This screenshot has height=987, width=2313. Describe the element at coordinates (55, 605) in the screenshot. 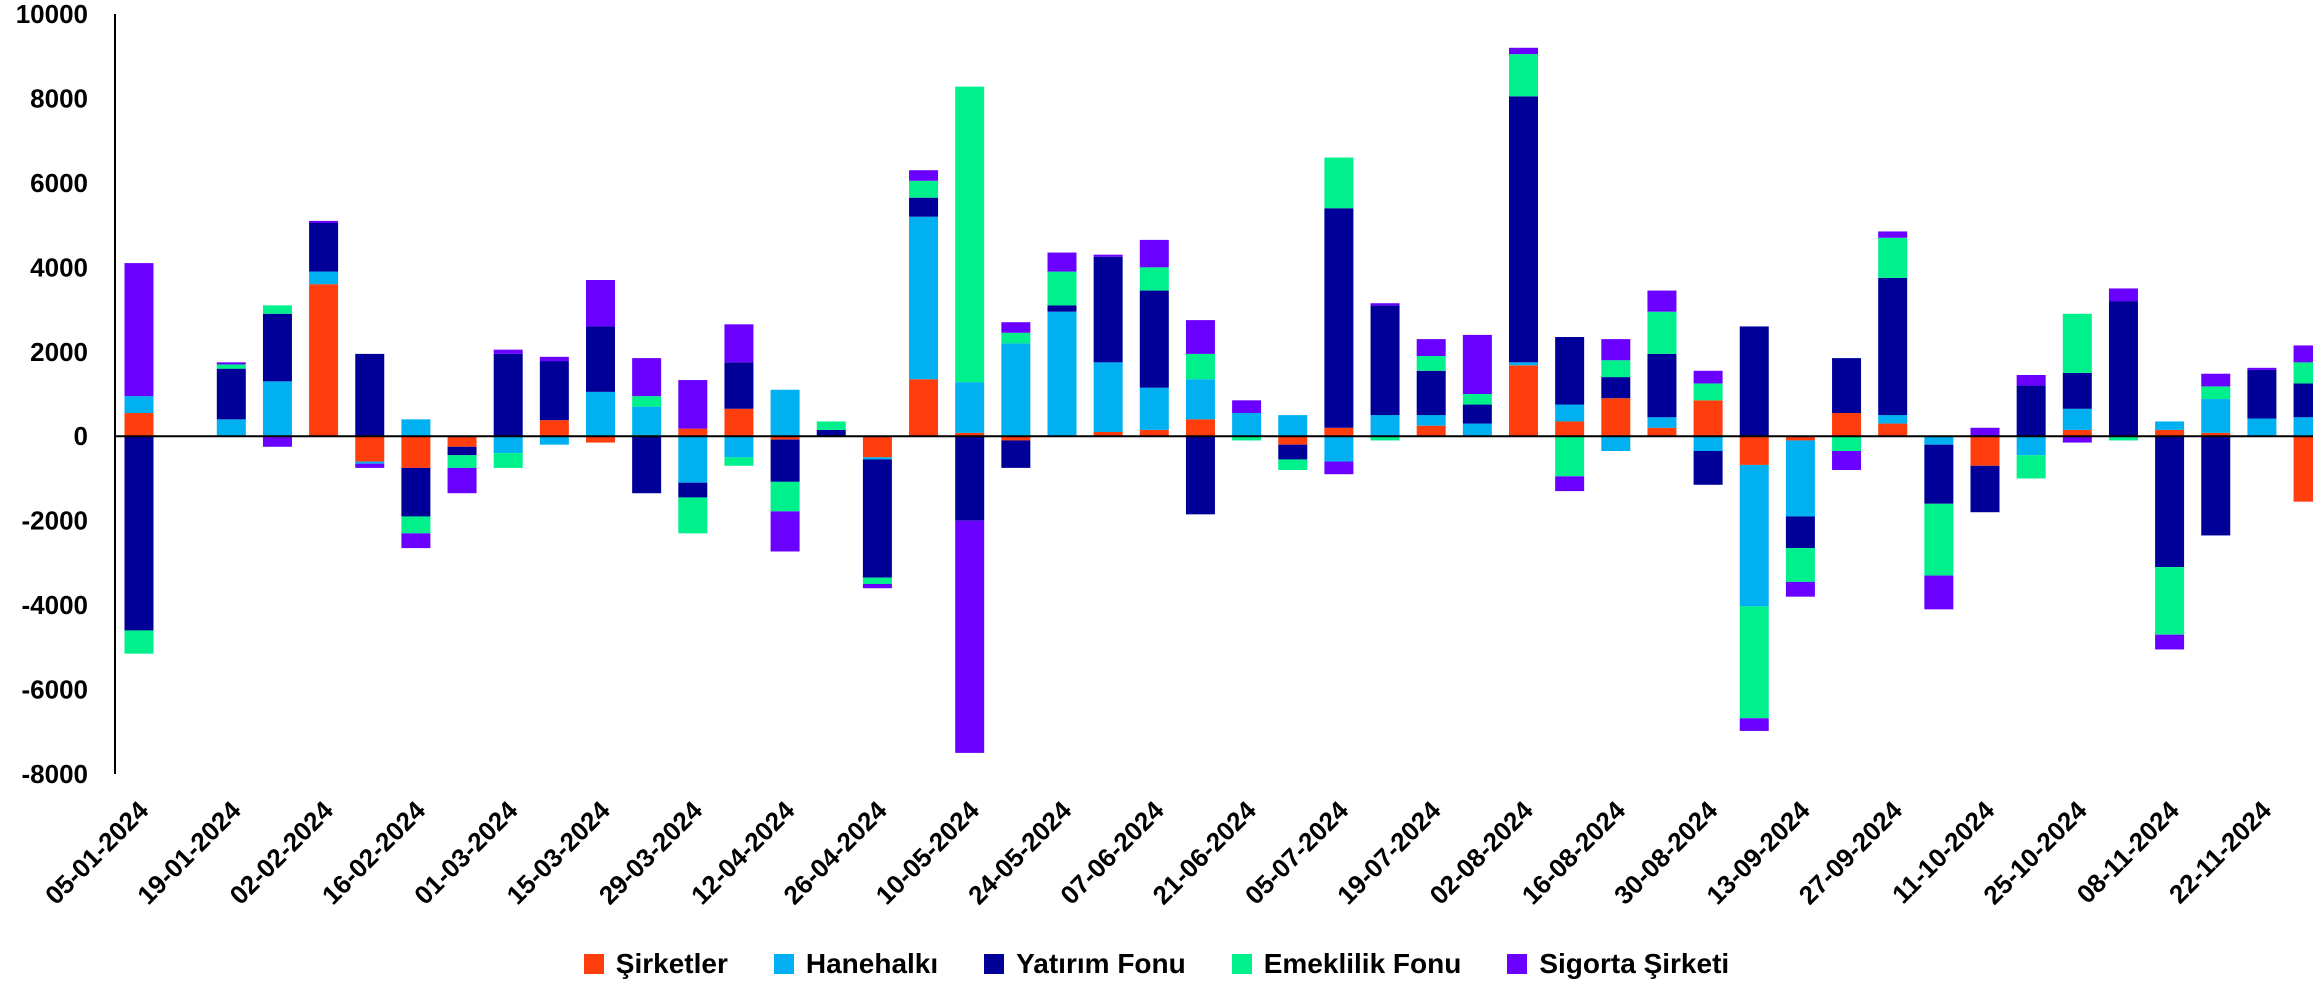

I see `y-tick-label: -4000` at that location.